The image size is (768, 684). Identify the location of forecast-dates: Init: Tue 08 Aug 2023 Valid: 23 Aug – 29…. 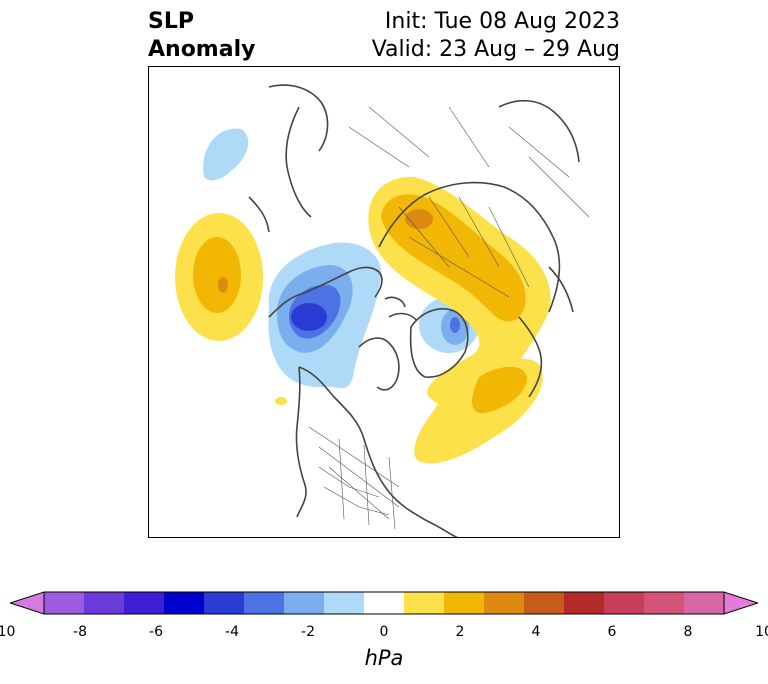
(496, 36).